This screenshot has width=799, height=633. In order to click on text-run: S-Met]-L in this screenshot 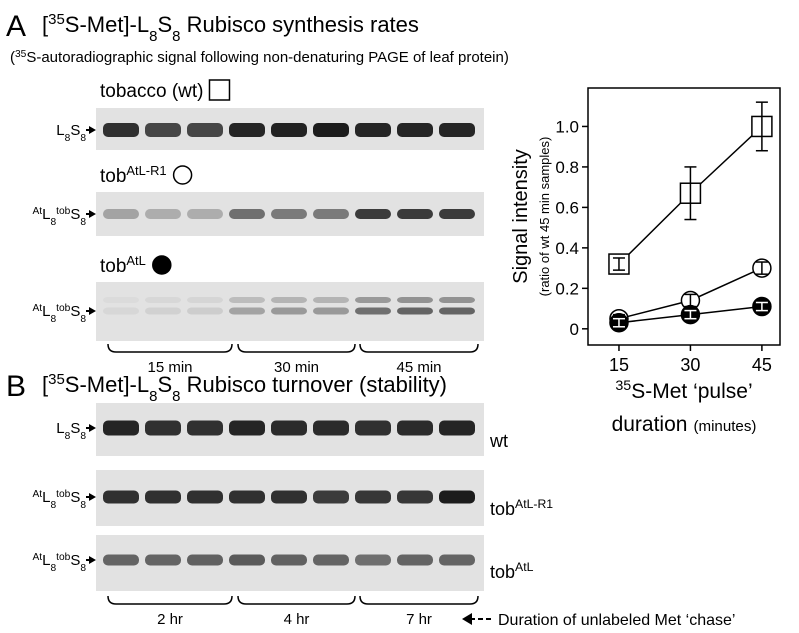, I will do `click(107, 384)`.